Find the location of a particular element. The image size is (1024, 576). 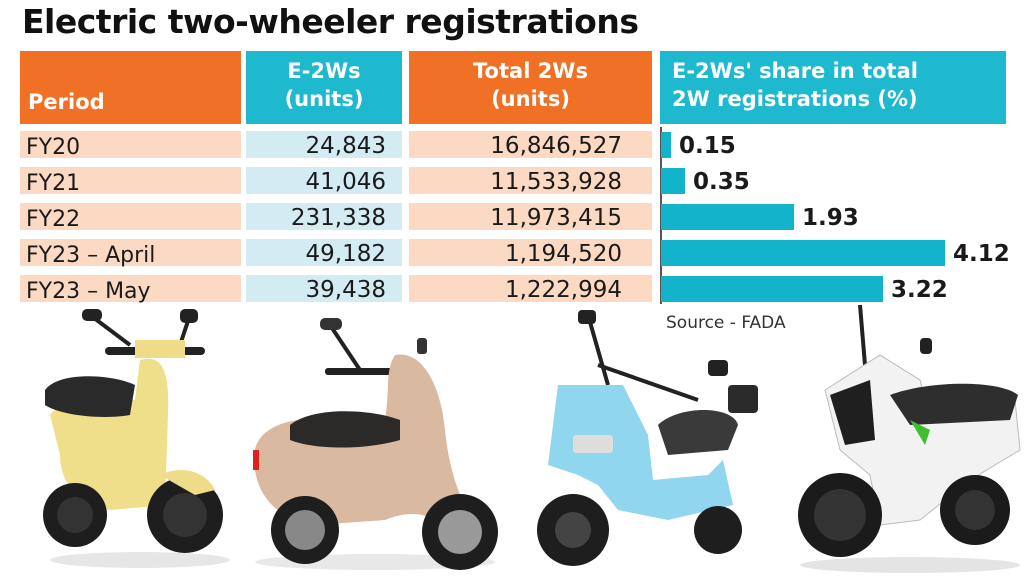

share-bar-label: 3.22 is located at coordinates (919, 290).